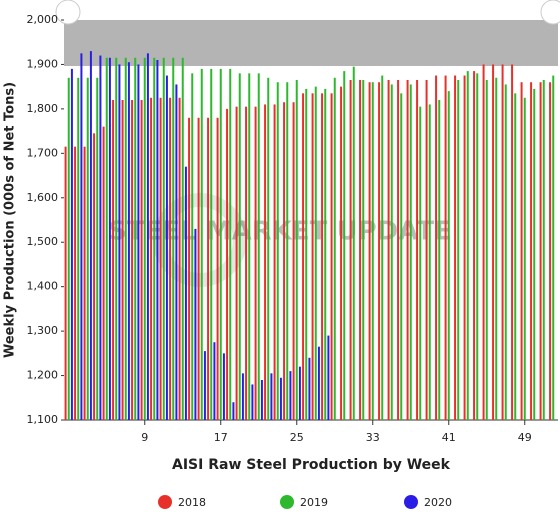  Describe the element at coordinates (525, 437) in the screenshot. I see `x-tick-label: 49` at that location.